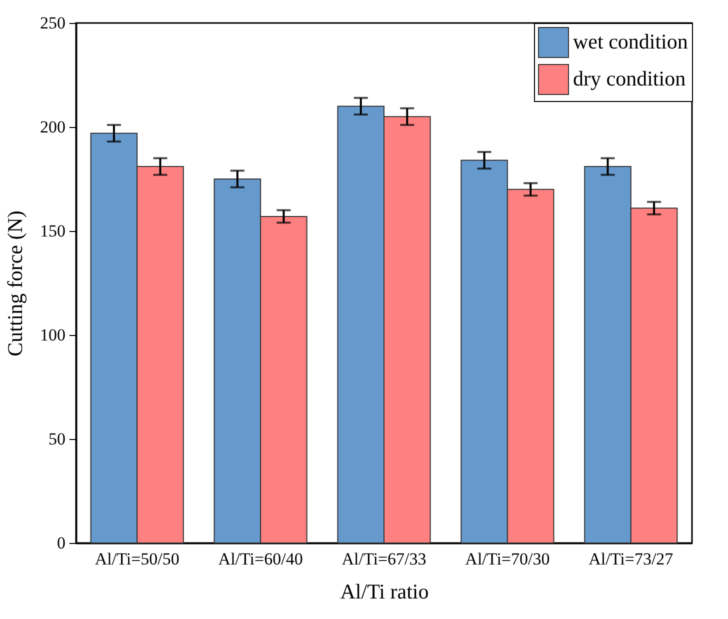 This screenshot has height=619, width=728. I want to click on x-tick-label: Al/Ti=60/40, so click(260, 559).